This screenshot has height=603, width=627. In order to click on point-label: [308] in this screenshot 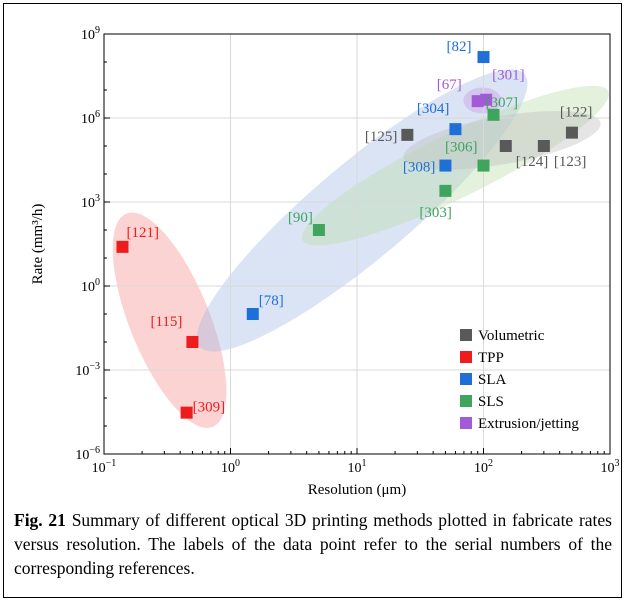, I will do `click(419, 168)`.